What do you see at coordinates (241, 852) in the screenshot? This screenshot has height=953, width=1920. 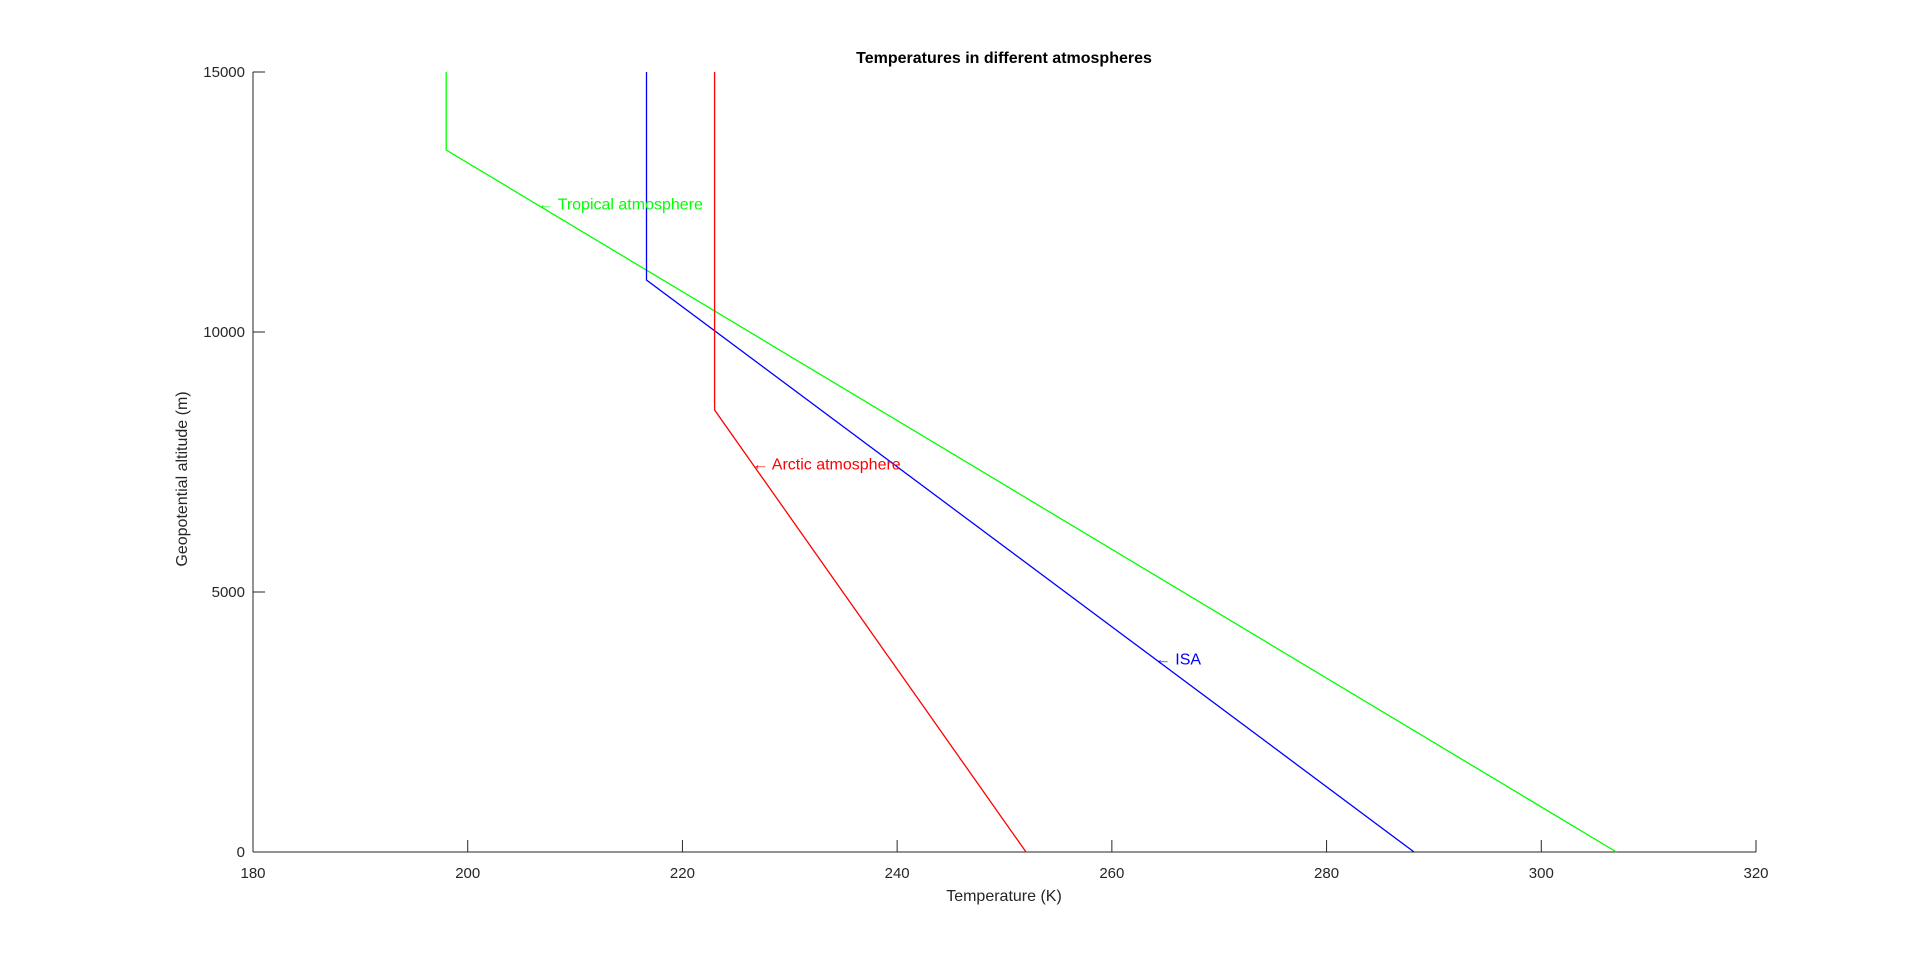 I see `y-tick-label: 0` at bounding box center [241, 852].